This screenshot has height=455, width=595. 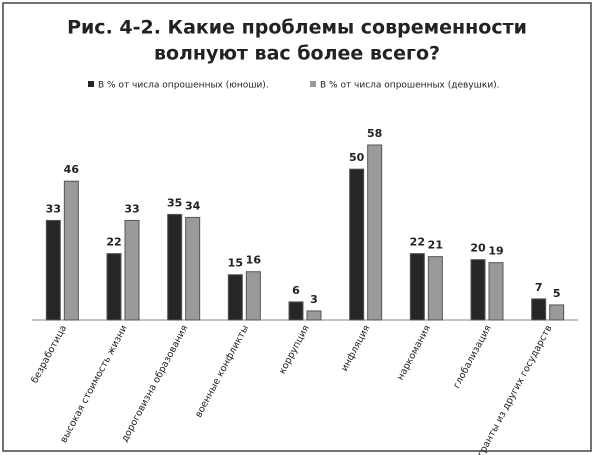 I want to click on value-label: 6, so click(x=296, y=290).